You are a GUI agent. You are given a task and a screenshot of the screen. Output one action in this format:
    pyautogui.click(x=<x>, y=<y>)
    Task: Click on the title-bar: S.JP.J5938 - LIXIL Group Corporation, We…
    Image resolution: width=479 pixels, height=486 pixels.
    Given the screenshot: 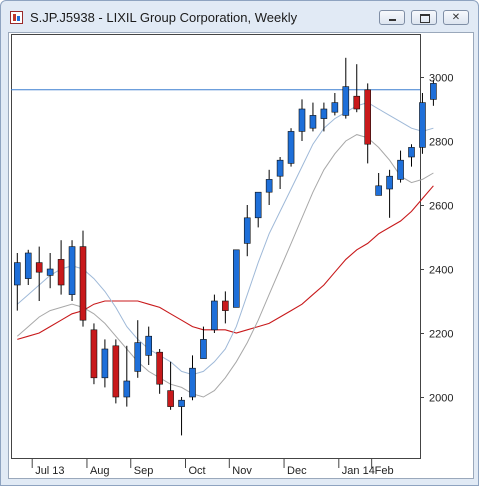 What is the action you would take?
    pyautogui.click(x=239, y=16)
    